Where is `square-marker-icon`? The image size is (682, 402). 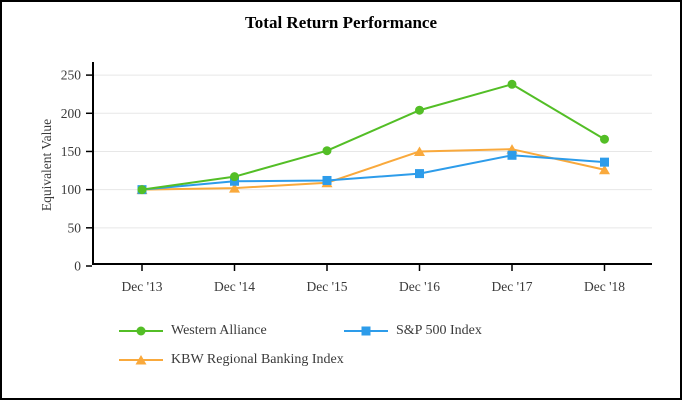
square-marker-icon is located at coordinates (366, 330).